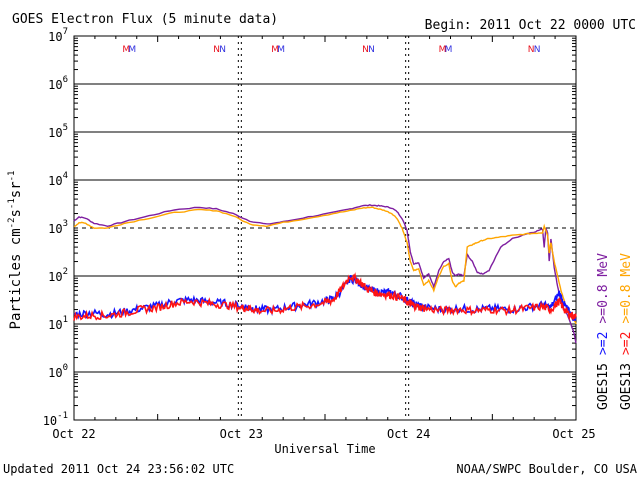 Image resolution: width=640 pixels, height=480 pixels. What do you see at coordinates (324, 449) in the screenshot?
I see `x-axis-label: Universal Time` at bounding box center [324, 449].